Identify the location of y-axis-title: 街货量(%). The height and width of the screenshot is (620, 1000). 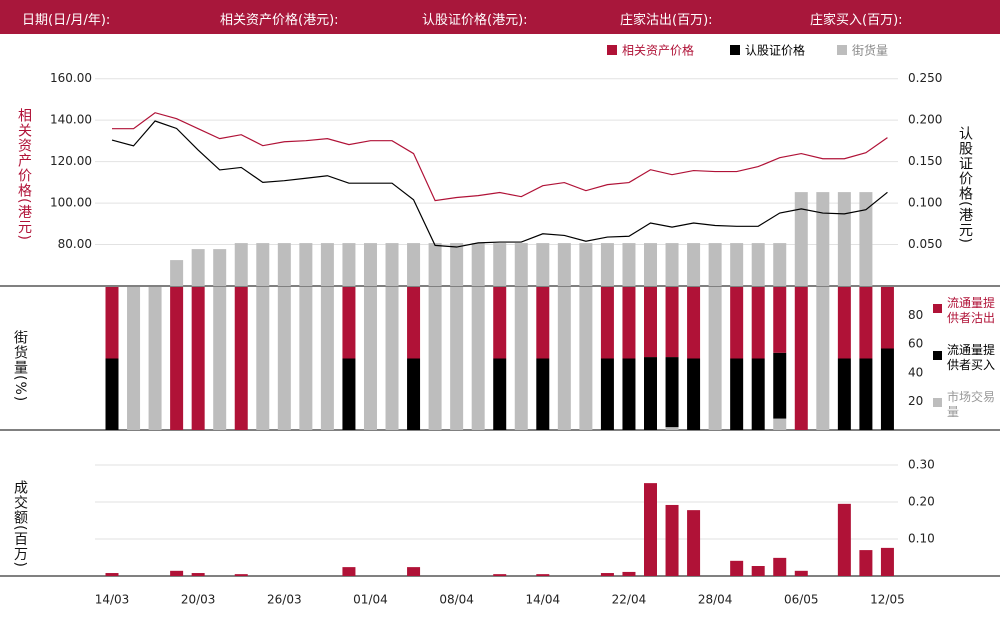
(20, 366).